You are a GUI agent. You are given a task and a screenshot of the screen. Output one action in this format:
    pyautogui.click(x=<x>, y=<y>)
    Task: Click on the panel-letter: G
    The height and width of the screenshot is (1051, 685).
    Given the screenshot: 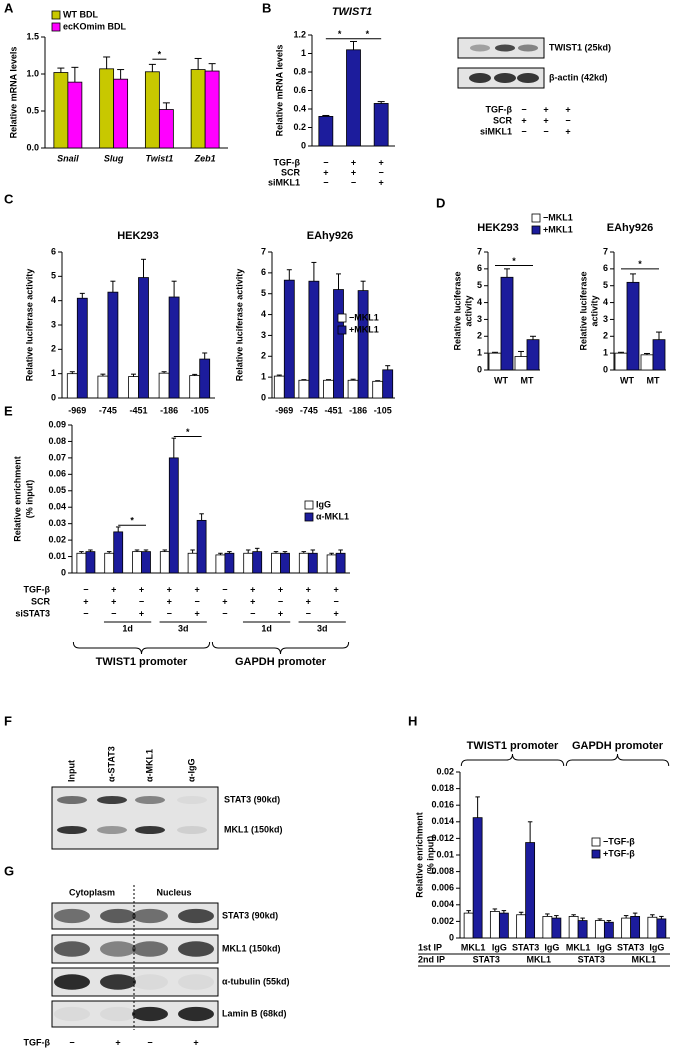 What is the action you would take?
    pyautogui.click(x=9, y=870)
    